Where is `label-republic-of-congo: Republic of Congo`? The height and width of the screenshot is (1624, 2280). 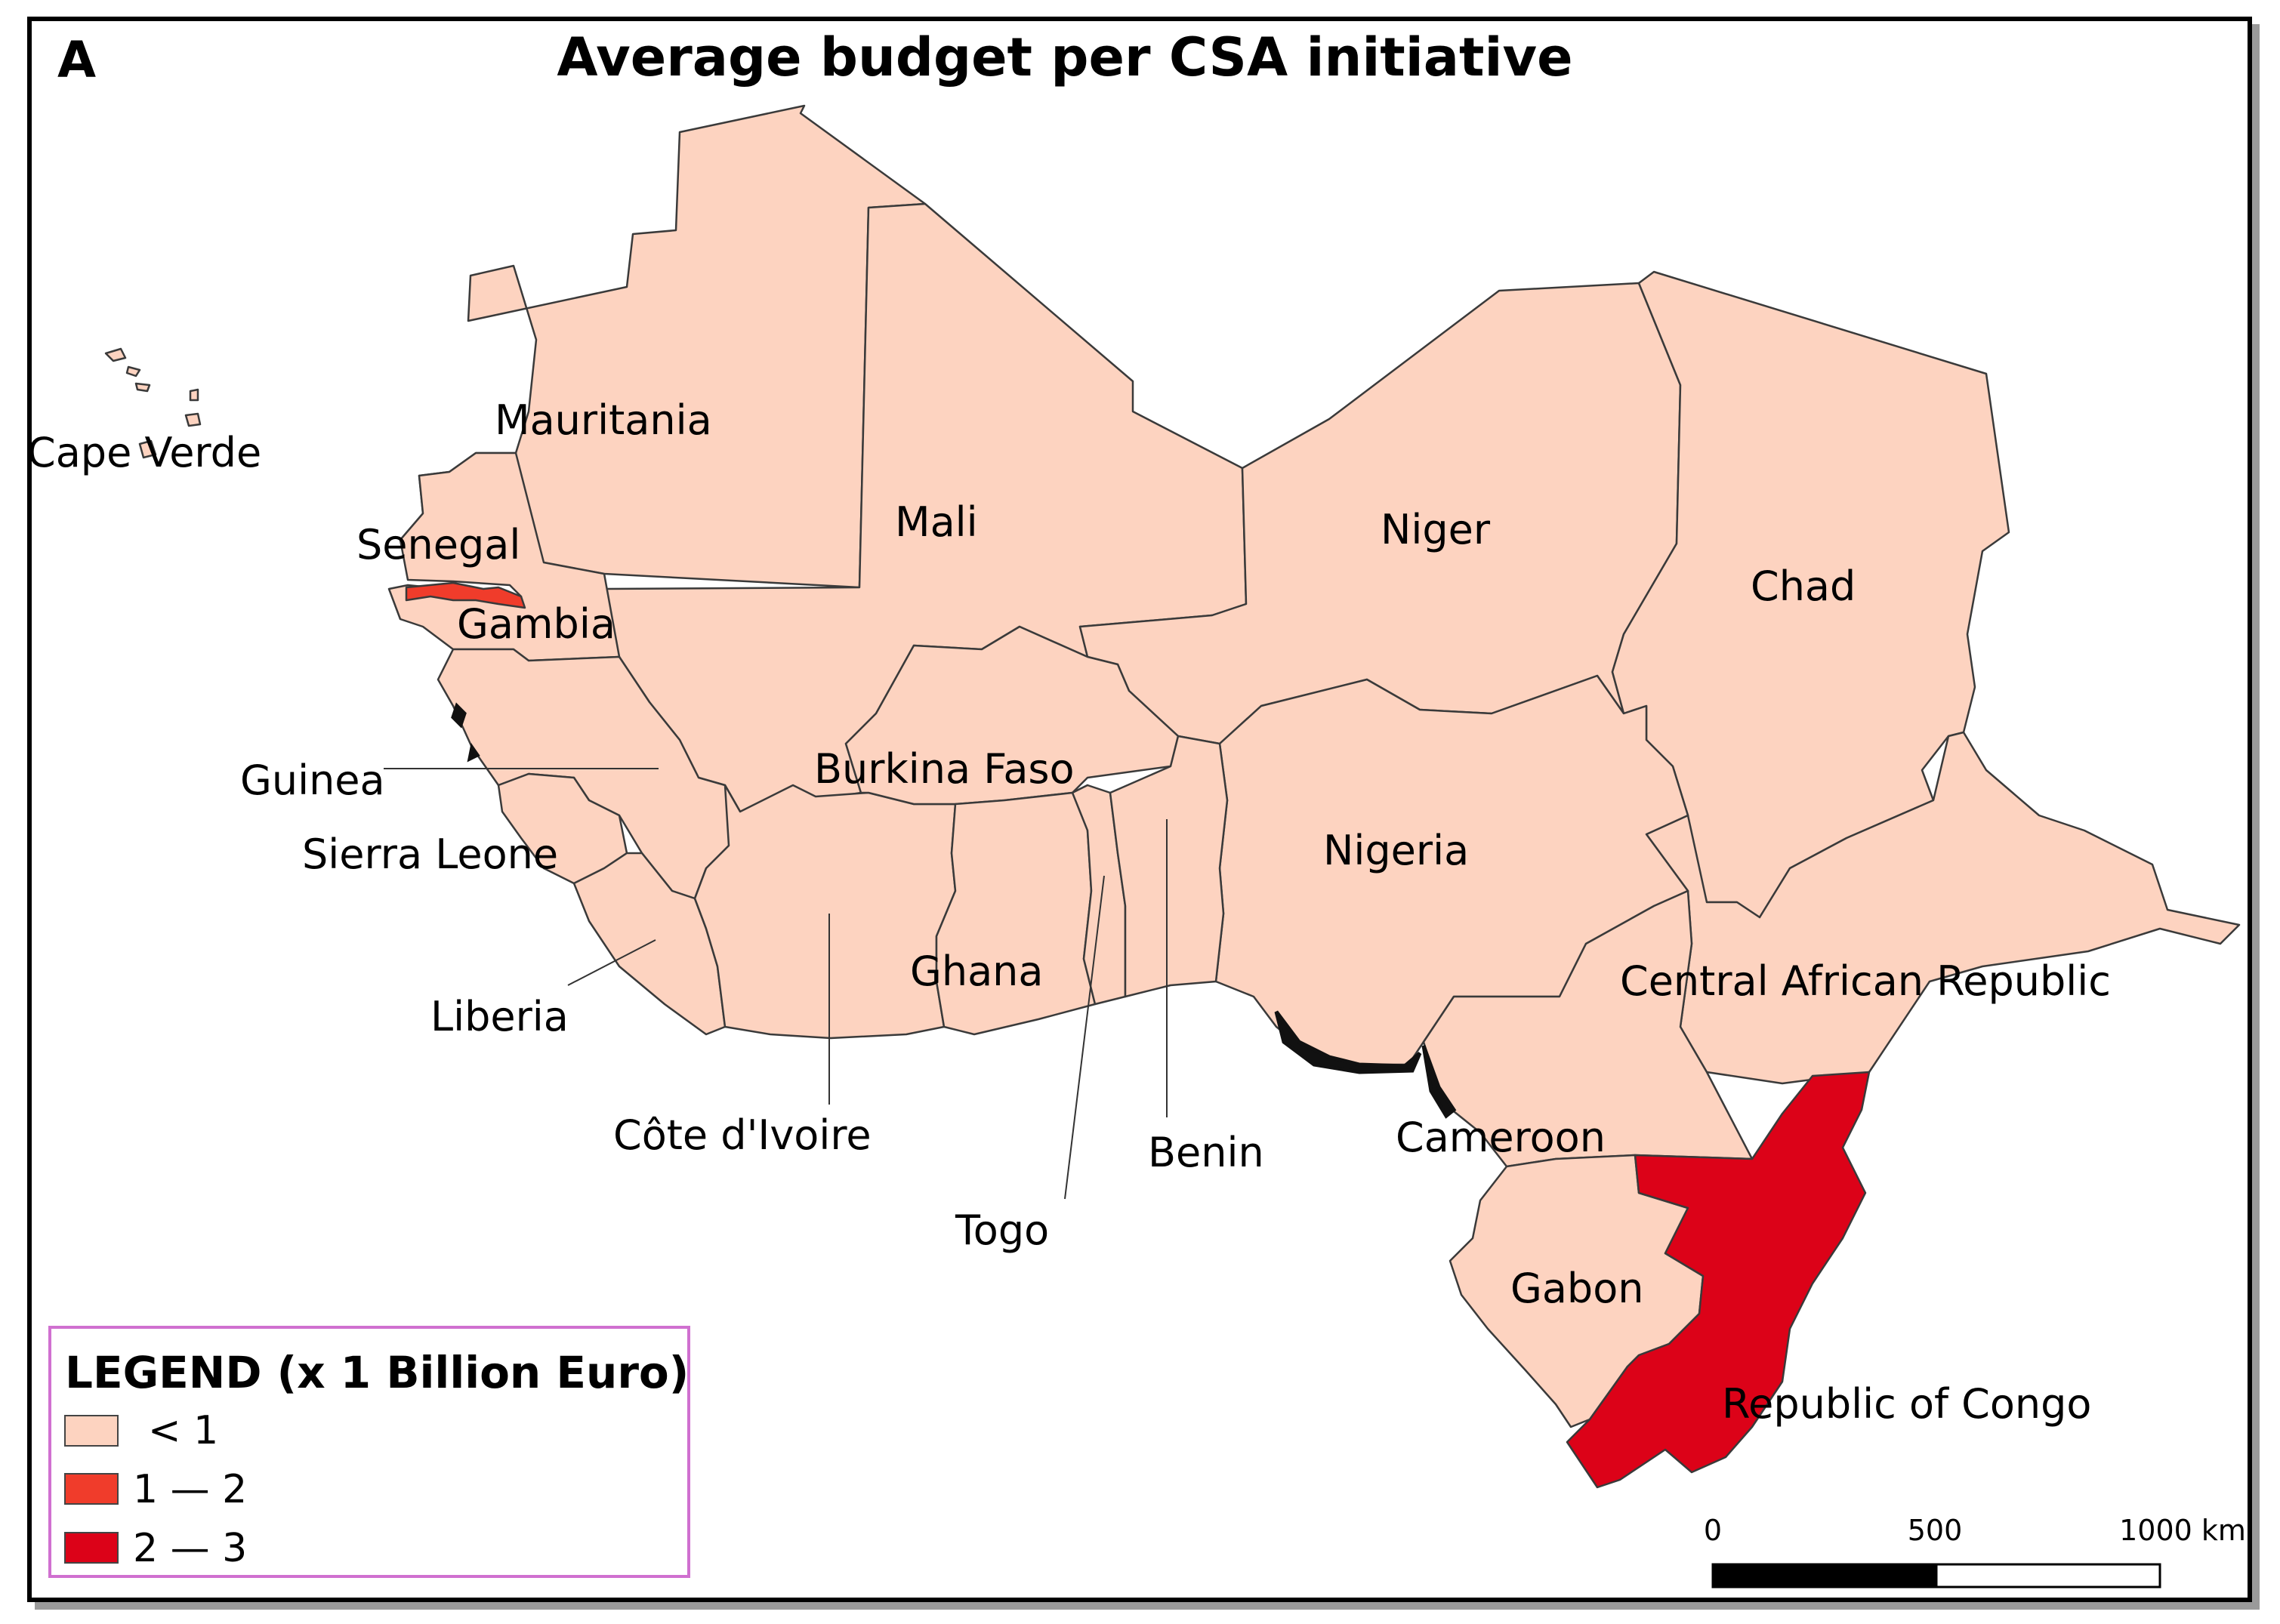
label-republic-of-congo: Republic of Congo is located at coordinates (1906, 1404).